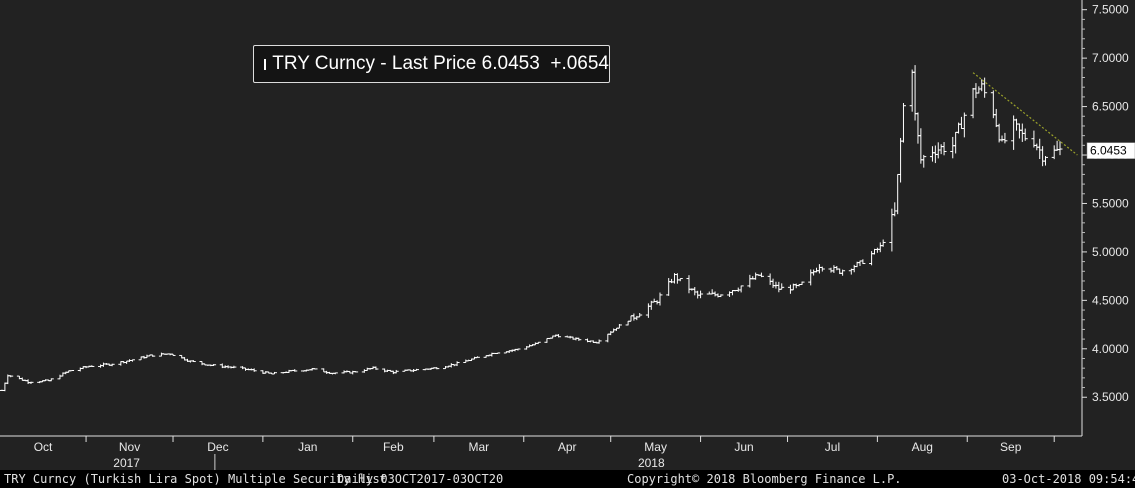 Image resolution: width=1135 pixels, height=488 pixels. Describe the element at coordinates (1110, 58) in the screenshot. I see `y-tick-label: 7.0000` at that location.